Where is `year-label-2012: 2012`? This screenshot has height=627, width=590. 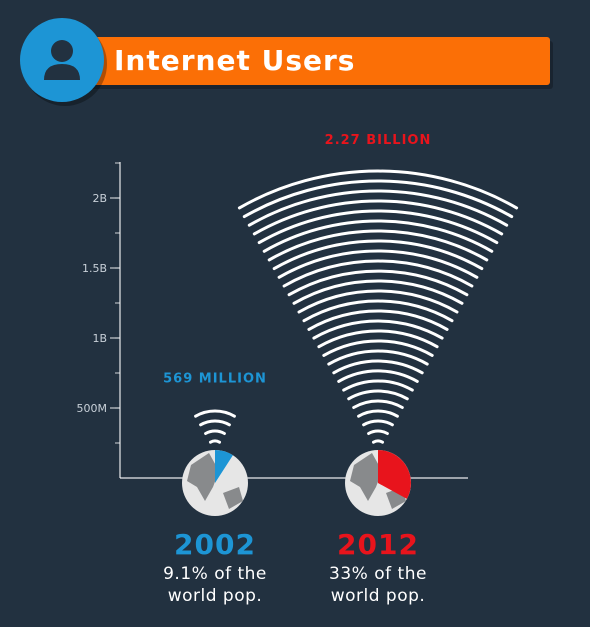 year-label-2012: 2012 is located at coordinates (378, 544).